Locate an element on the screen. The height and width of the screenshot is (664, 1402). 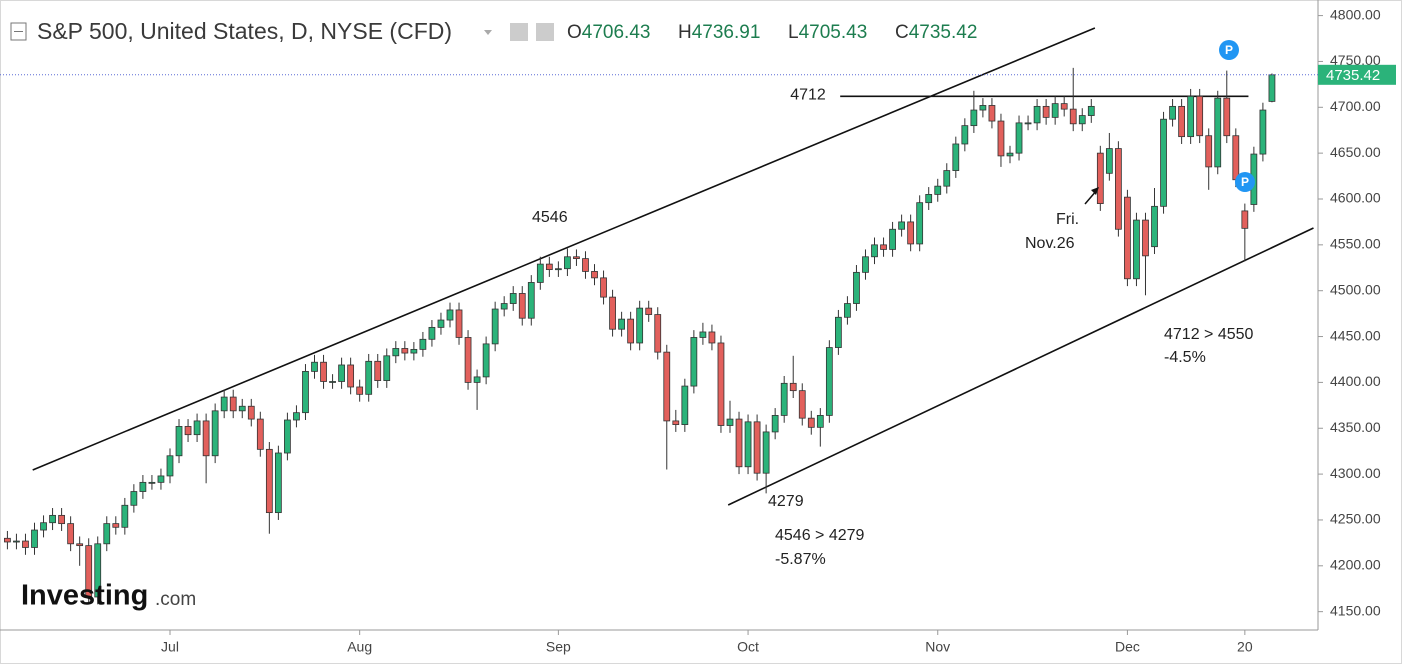
y-tick-label: 4750.00 is located at coordinates (1355, 60).